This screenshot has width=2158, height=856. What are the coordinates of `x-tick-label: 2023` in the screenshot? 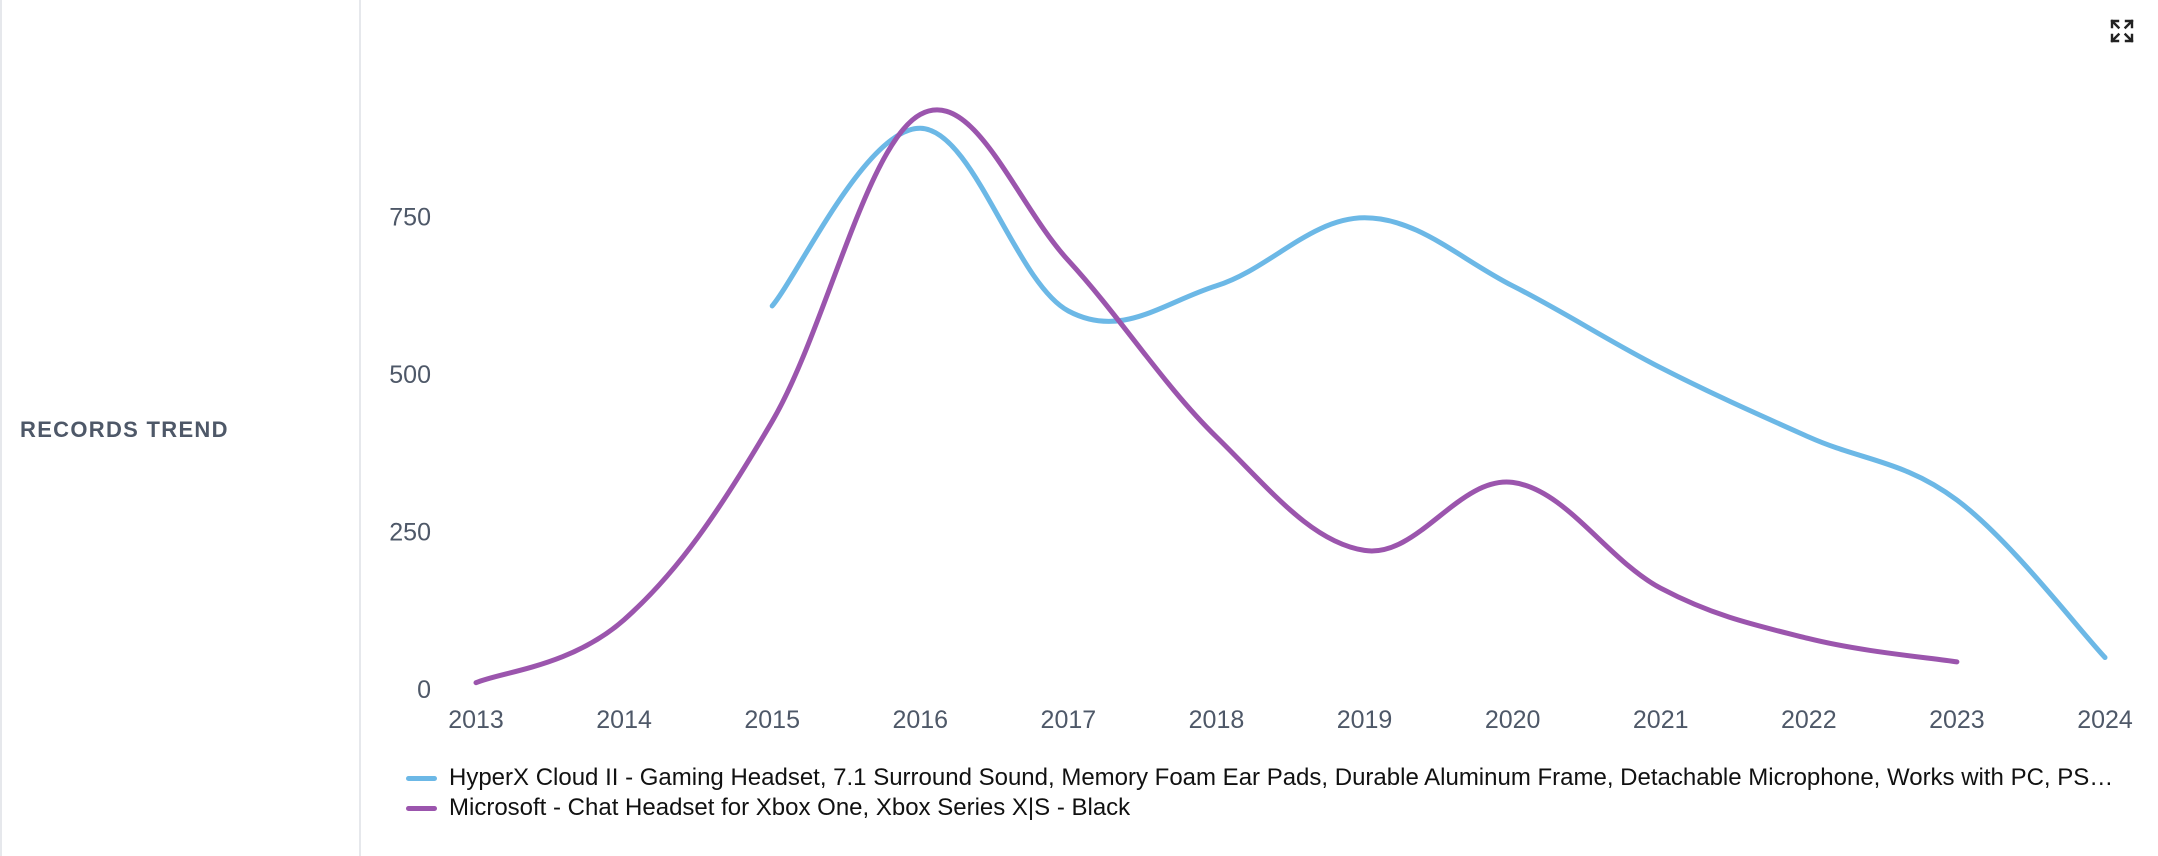 It's located at (1957, 720).